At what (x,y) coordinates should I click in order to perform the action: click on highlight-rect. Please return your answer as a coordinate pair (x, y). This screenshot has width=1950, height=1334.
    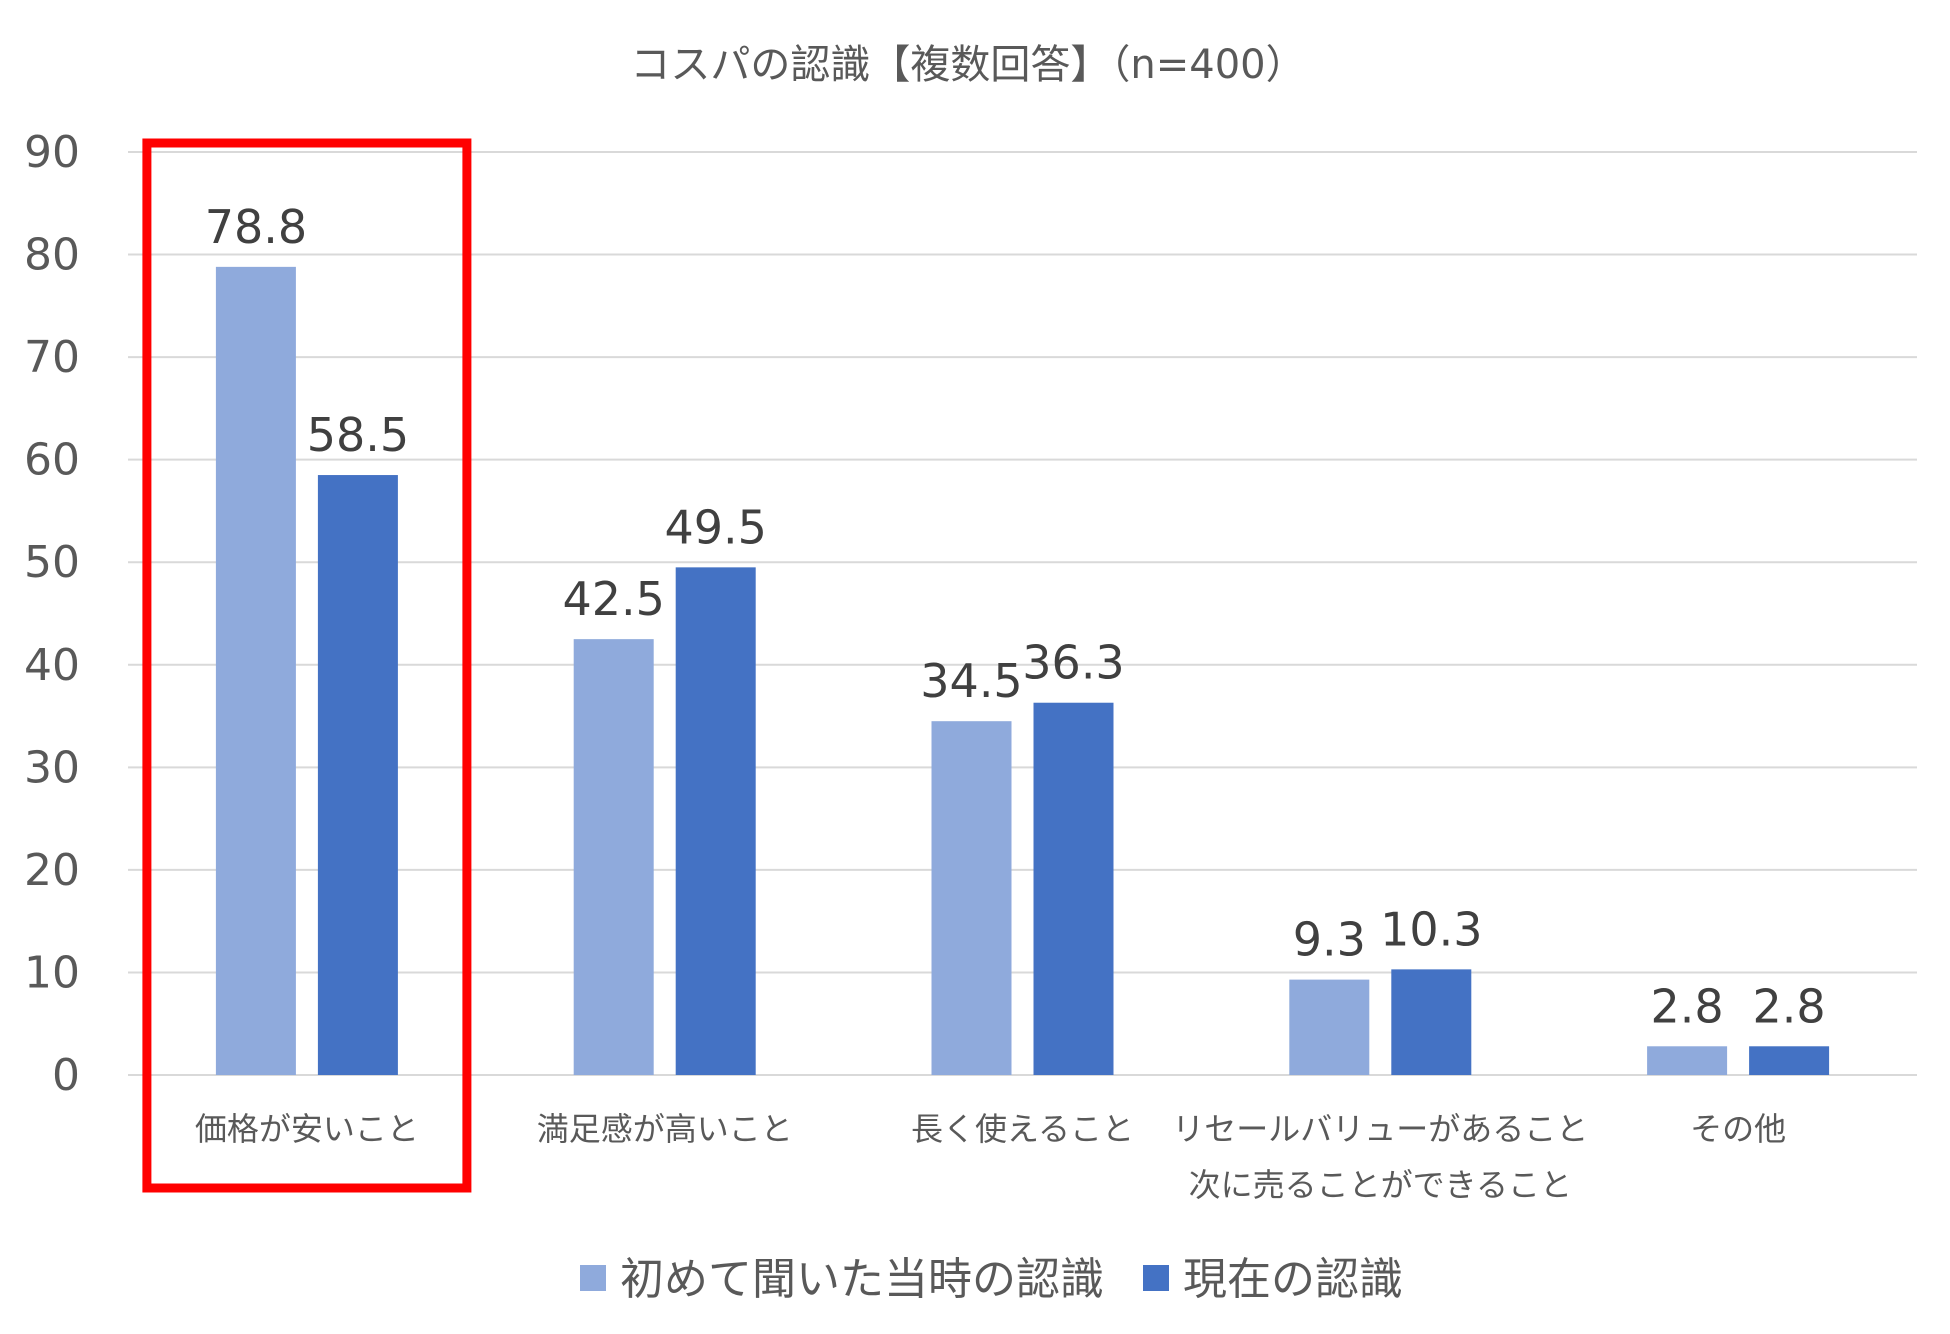
    Looking at the image, I should click on (307, 665).